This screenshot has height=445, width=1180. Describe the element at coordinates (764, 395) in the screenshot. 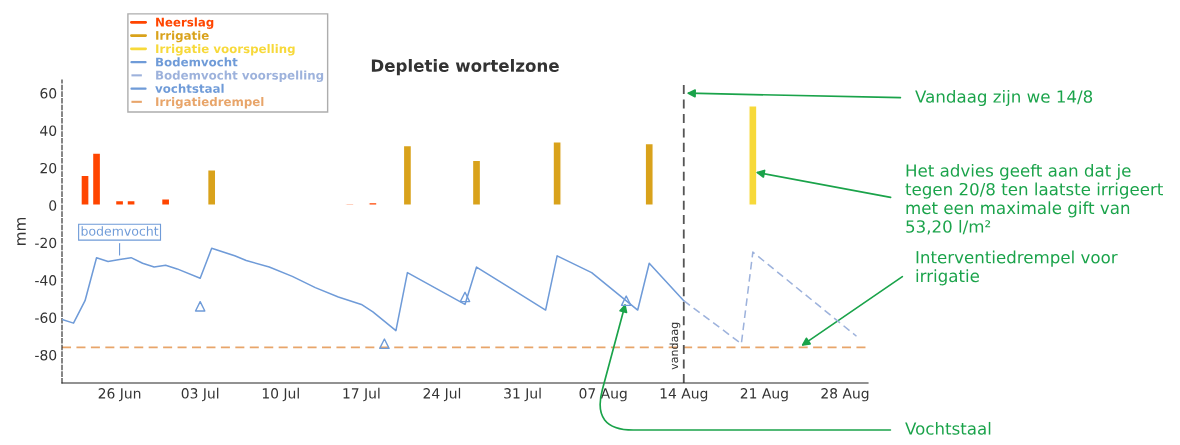

I see `x-tick-label: 21 Aug` at that location.